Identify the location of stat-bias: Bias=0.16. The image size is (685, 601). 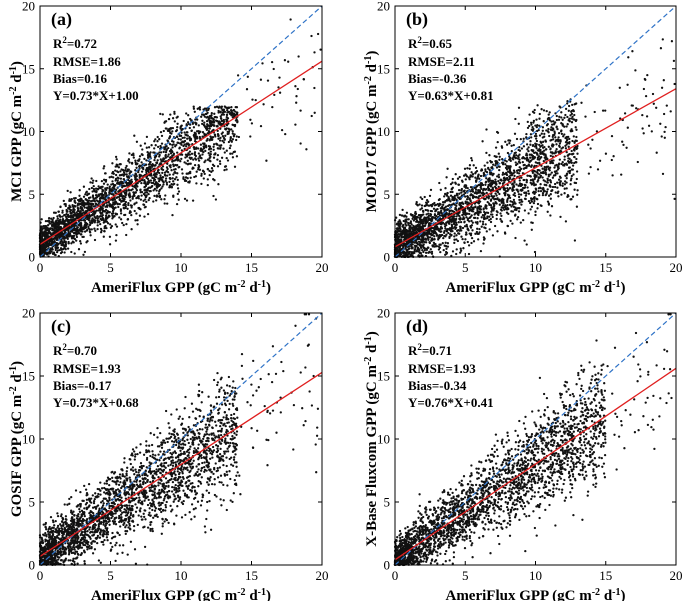
(80, 78).